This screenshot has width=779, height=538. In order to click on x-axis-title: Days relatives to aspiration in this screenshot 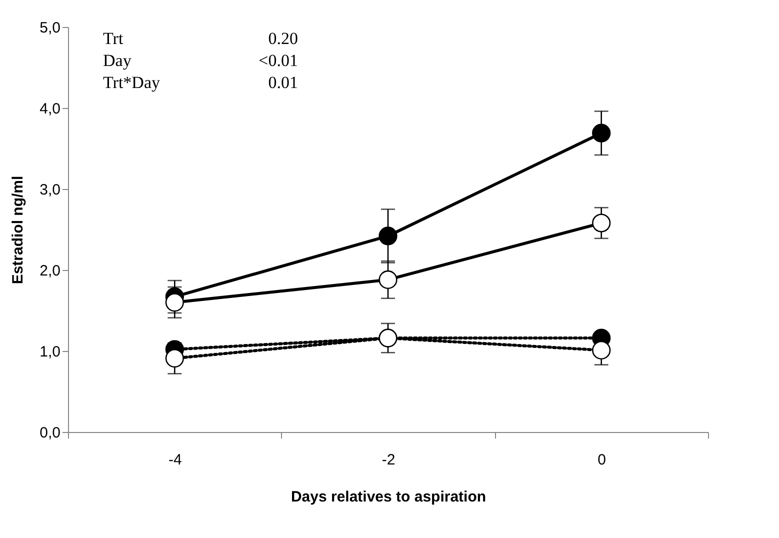, I will do `click(388, 497)`.